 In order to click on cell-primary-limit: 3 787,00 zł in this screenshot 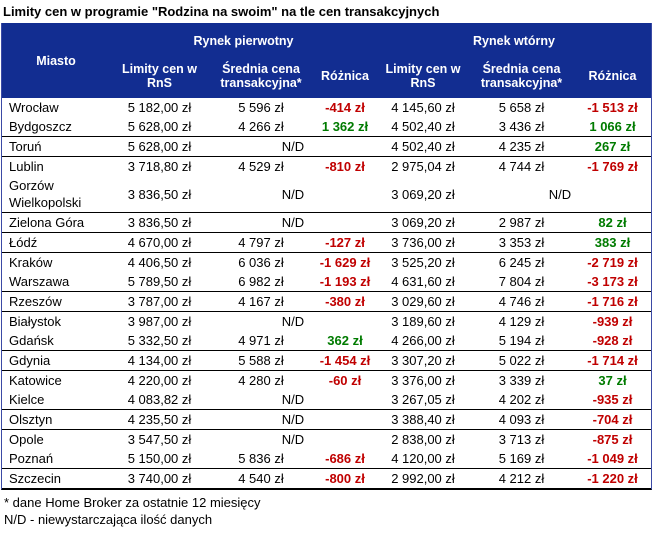, I will do `click(159, 301)`.